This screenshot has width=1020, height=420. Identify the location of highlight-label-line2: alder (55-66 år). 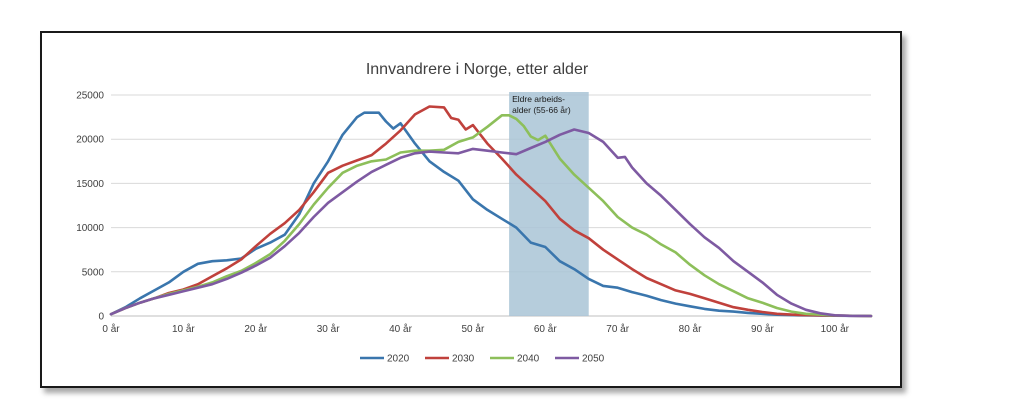
(541, 110).